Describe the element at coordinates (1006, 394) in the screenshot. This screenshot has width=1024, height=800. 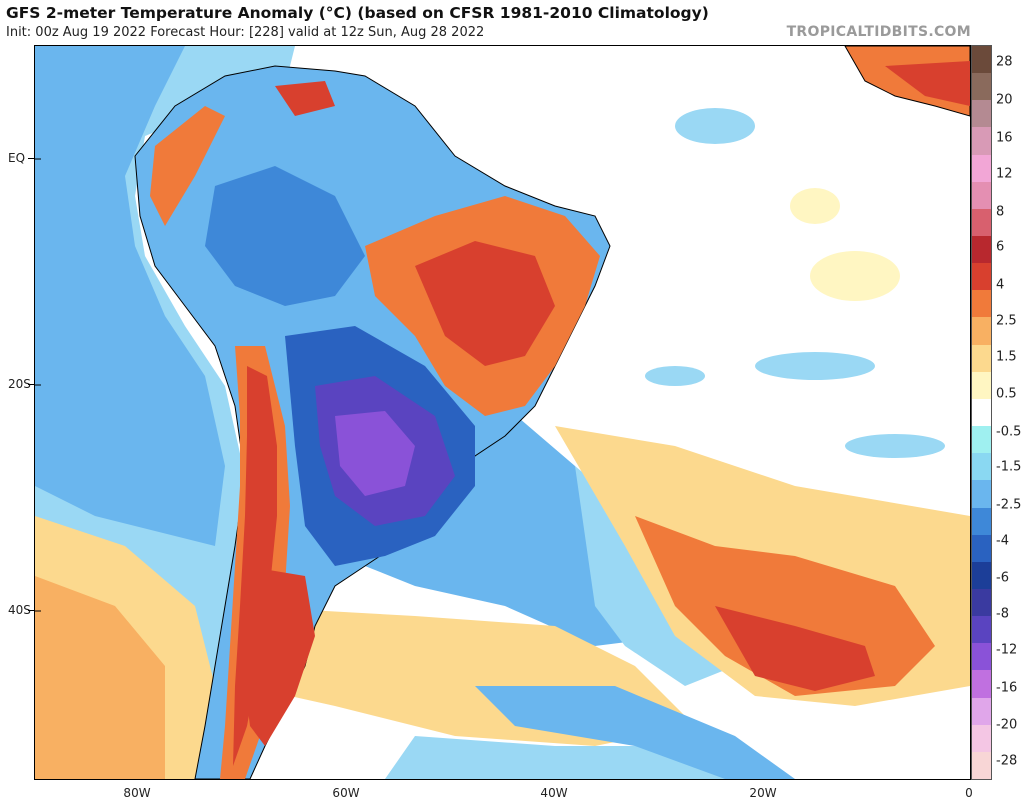
I see `colorbar-tick-label: 0.5` at that location.